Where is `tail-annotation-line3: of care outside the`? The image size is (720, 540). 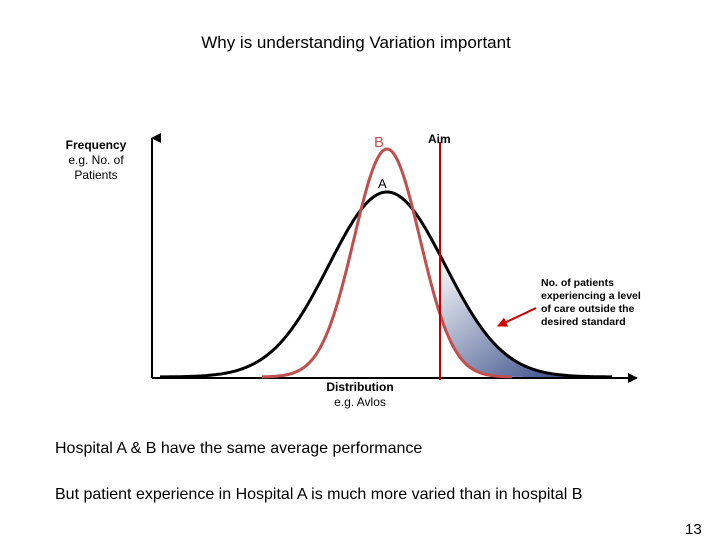 tail-annotation-line3: of care outside the is located at coordinates (588, 309).